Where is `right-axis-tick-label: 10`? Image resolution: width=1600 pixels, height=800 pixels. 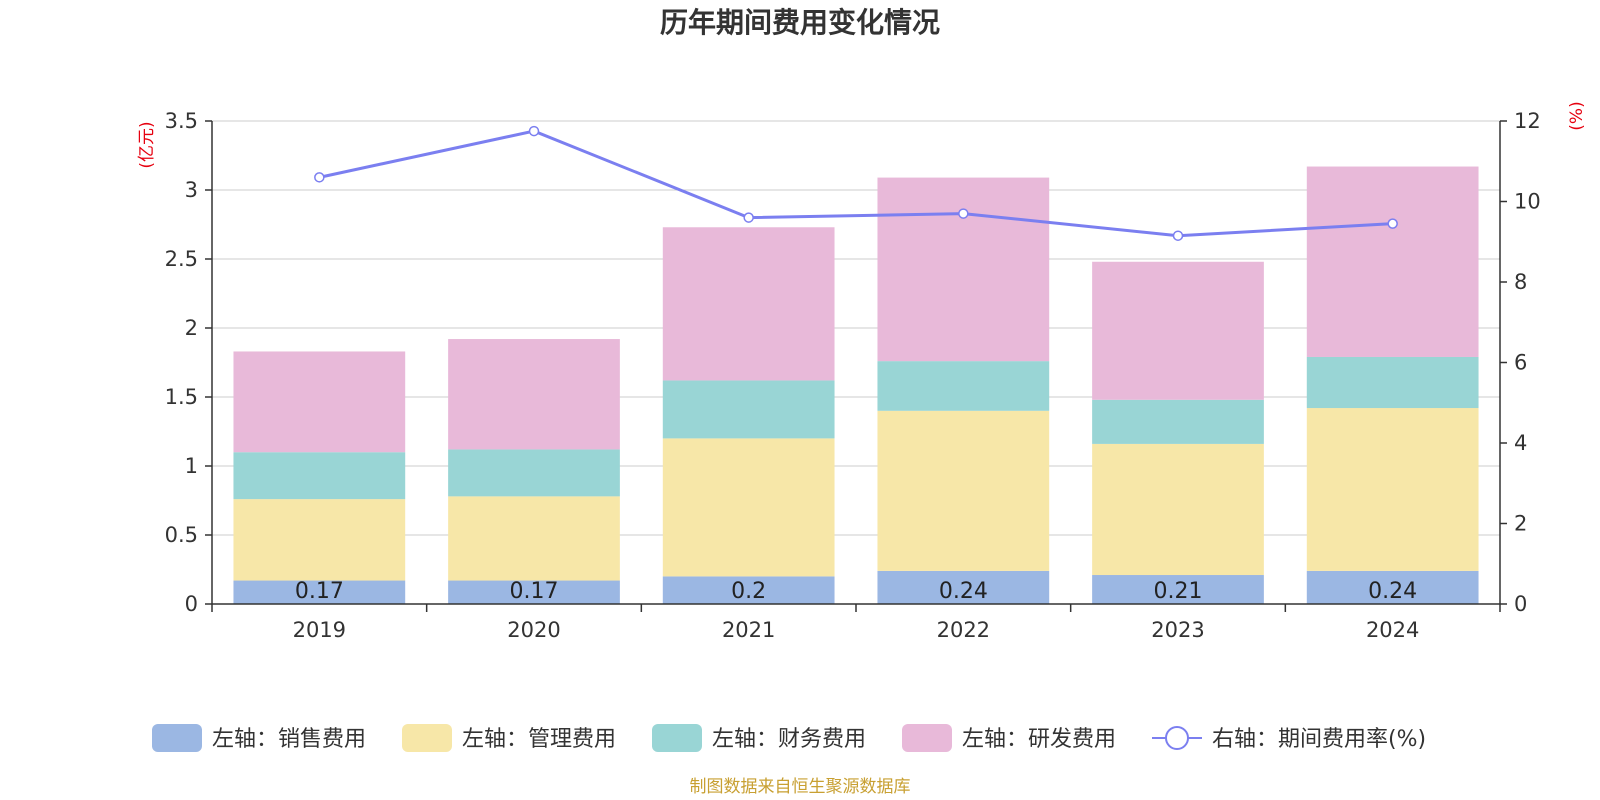 right-axis-tick-label: 10 is located at coordinates (1527, 202).